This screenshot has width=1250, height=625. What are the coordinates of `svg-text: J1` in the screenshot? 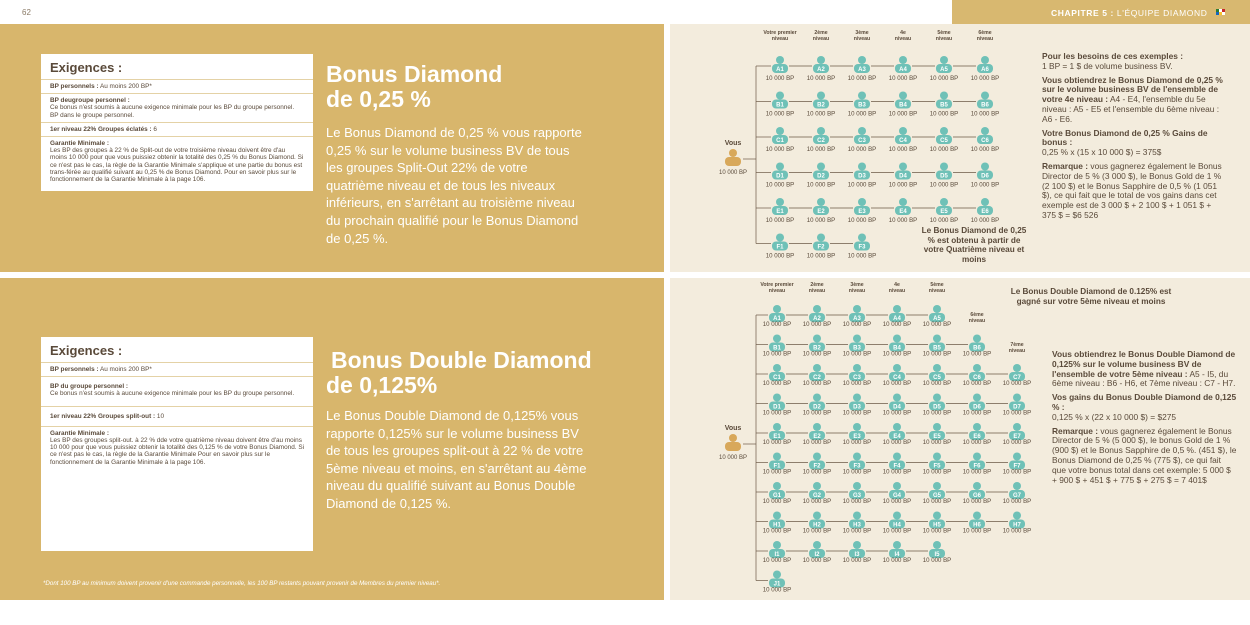 It's located at (777, 585).